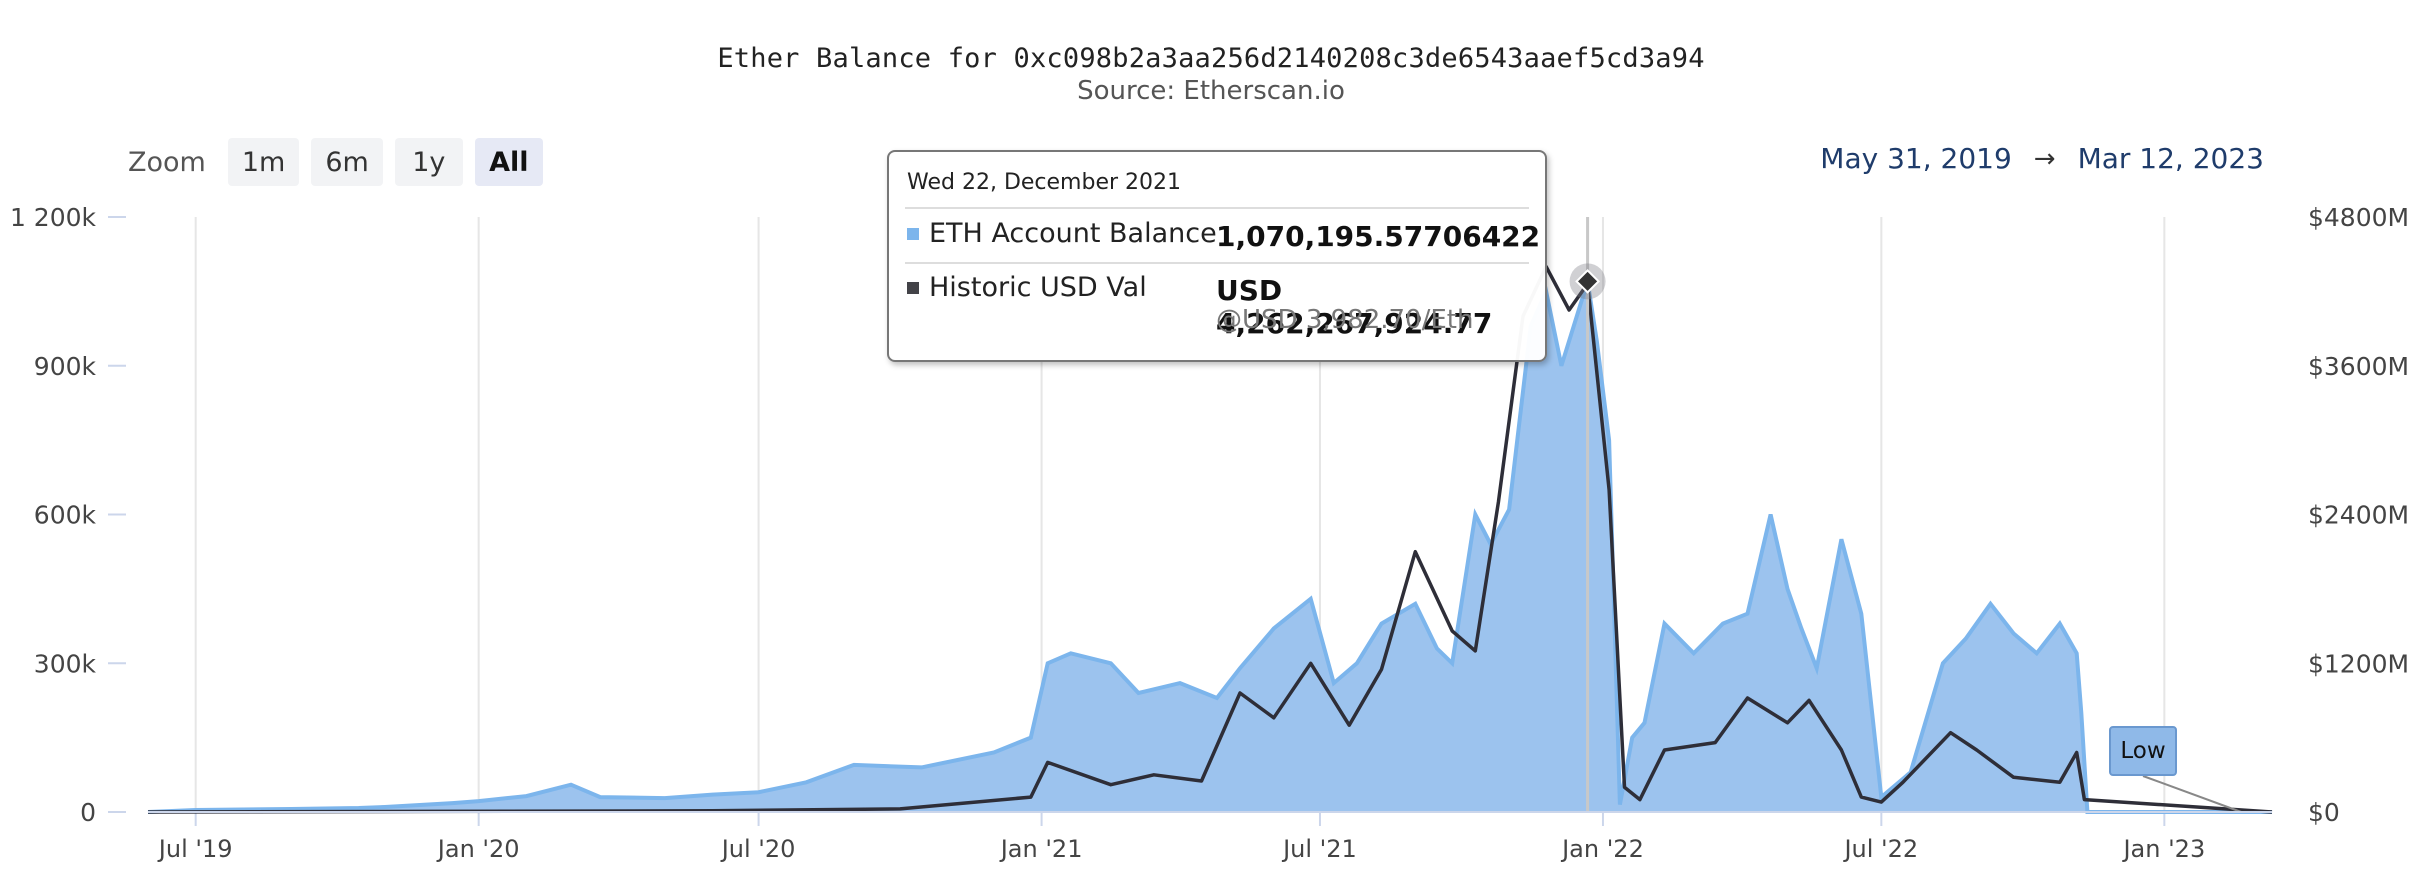  Describe the element at coordinates (1378, 236) in the screenshot. I see `tooltip-balance-value: 1,070,195.57706422` at that location.